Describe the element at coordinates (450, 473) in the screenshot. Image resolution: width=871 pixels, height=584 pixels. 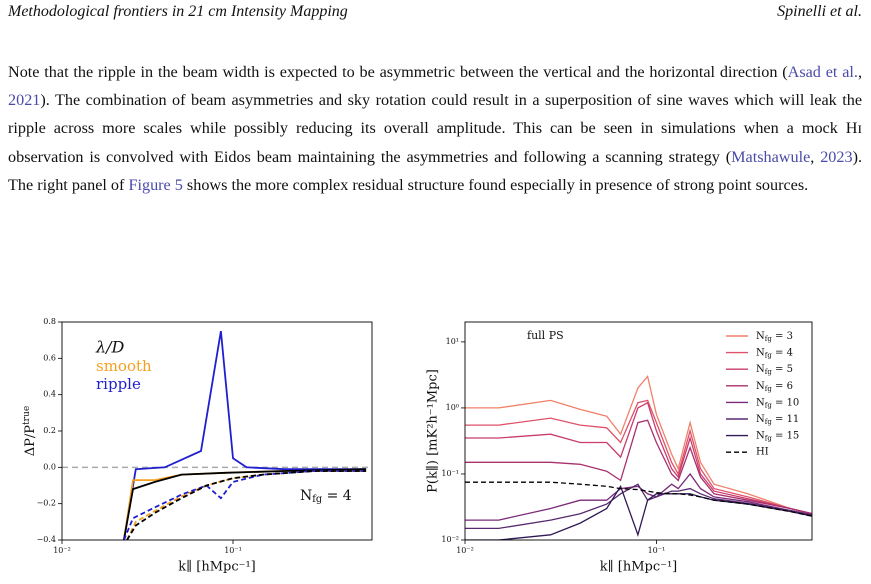
I see `y-tick-label: 10⁻¹` at that location.